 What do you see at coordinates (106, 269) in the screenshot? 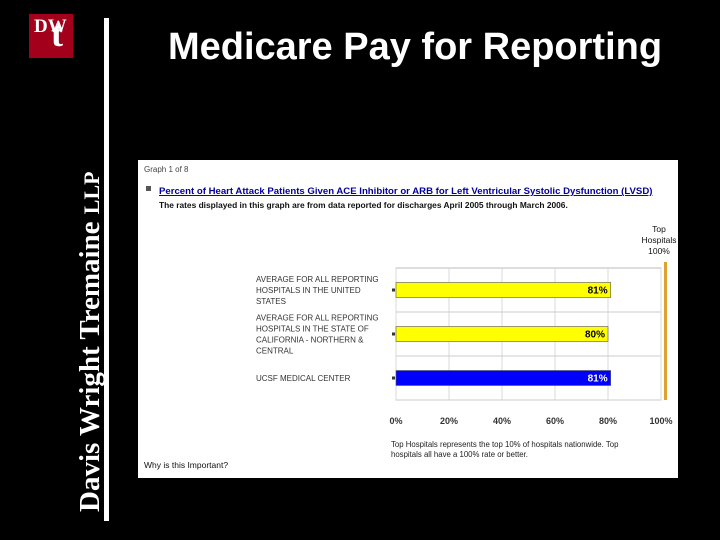
I see `vertical-divider` at bounding box center [106, 269].